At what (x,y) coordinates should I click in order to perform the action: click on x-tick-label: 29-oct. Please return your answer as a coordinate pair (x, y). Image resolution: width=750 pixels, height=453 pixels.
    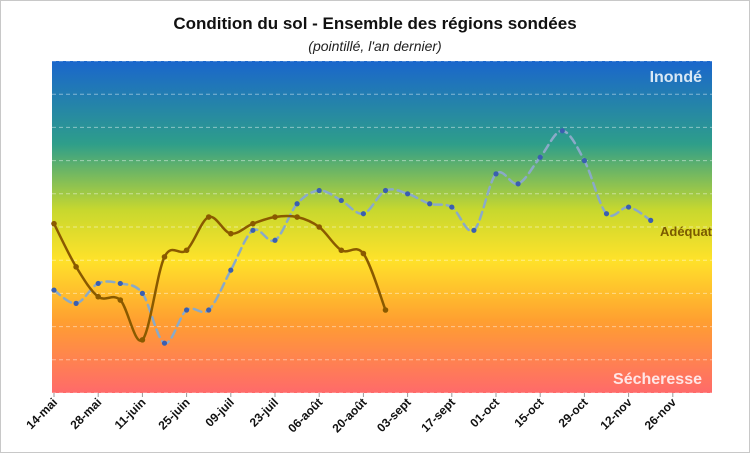
    Looking at the image, I should click on (573, 412).